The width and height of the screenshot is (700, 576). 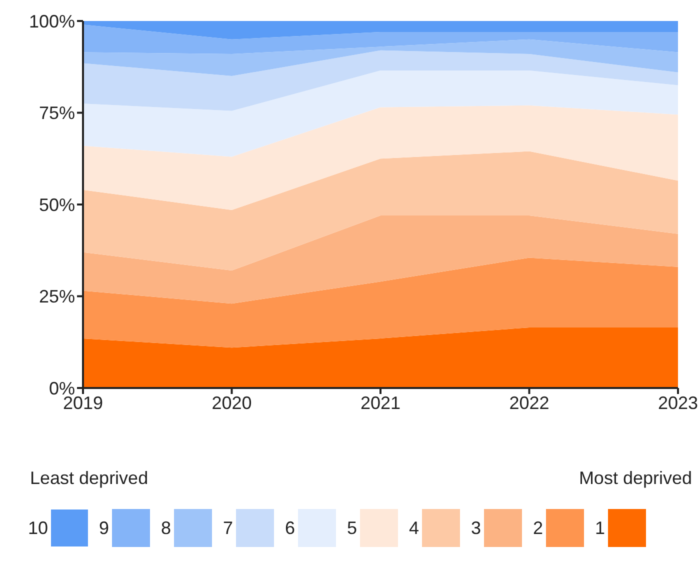 I want to click on x-tick-label: 2023, so click(x=678, y=402).